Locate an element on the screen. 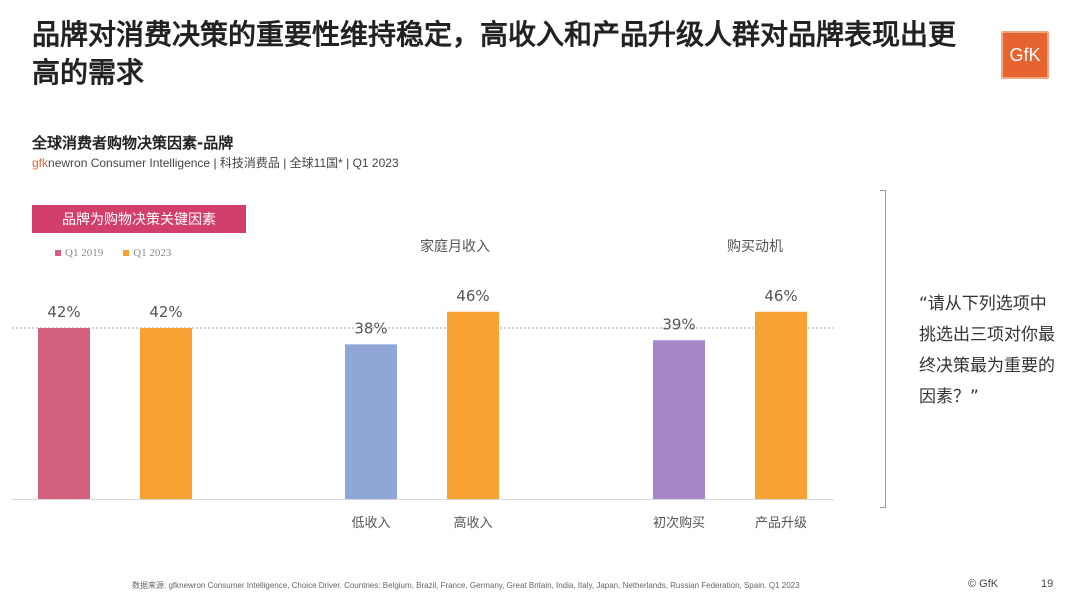 The height and width of the screenshot is (608, 1080). legend-item-2019: Q1 2019 is located at coordinates (79, 253).